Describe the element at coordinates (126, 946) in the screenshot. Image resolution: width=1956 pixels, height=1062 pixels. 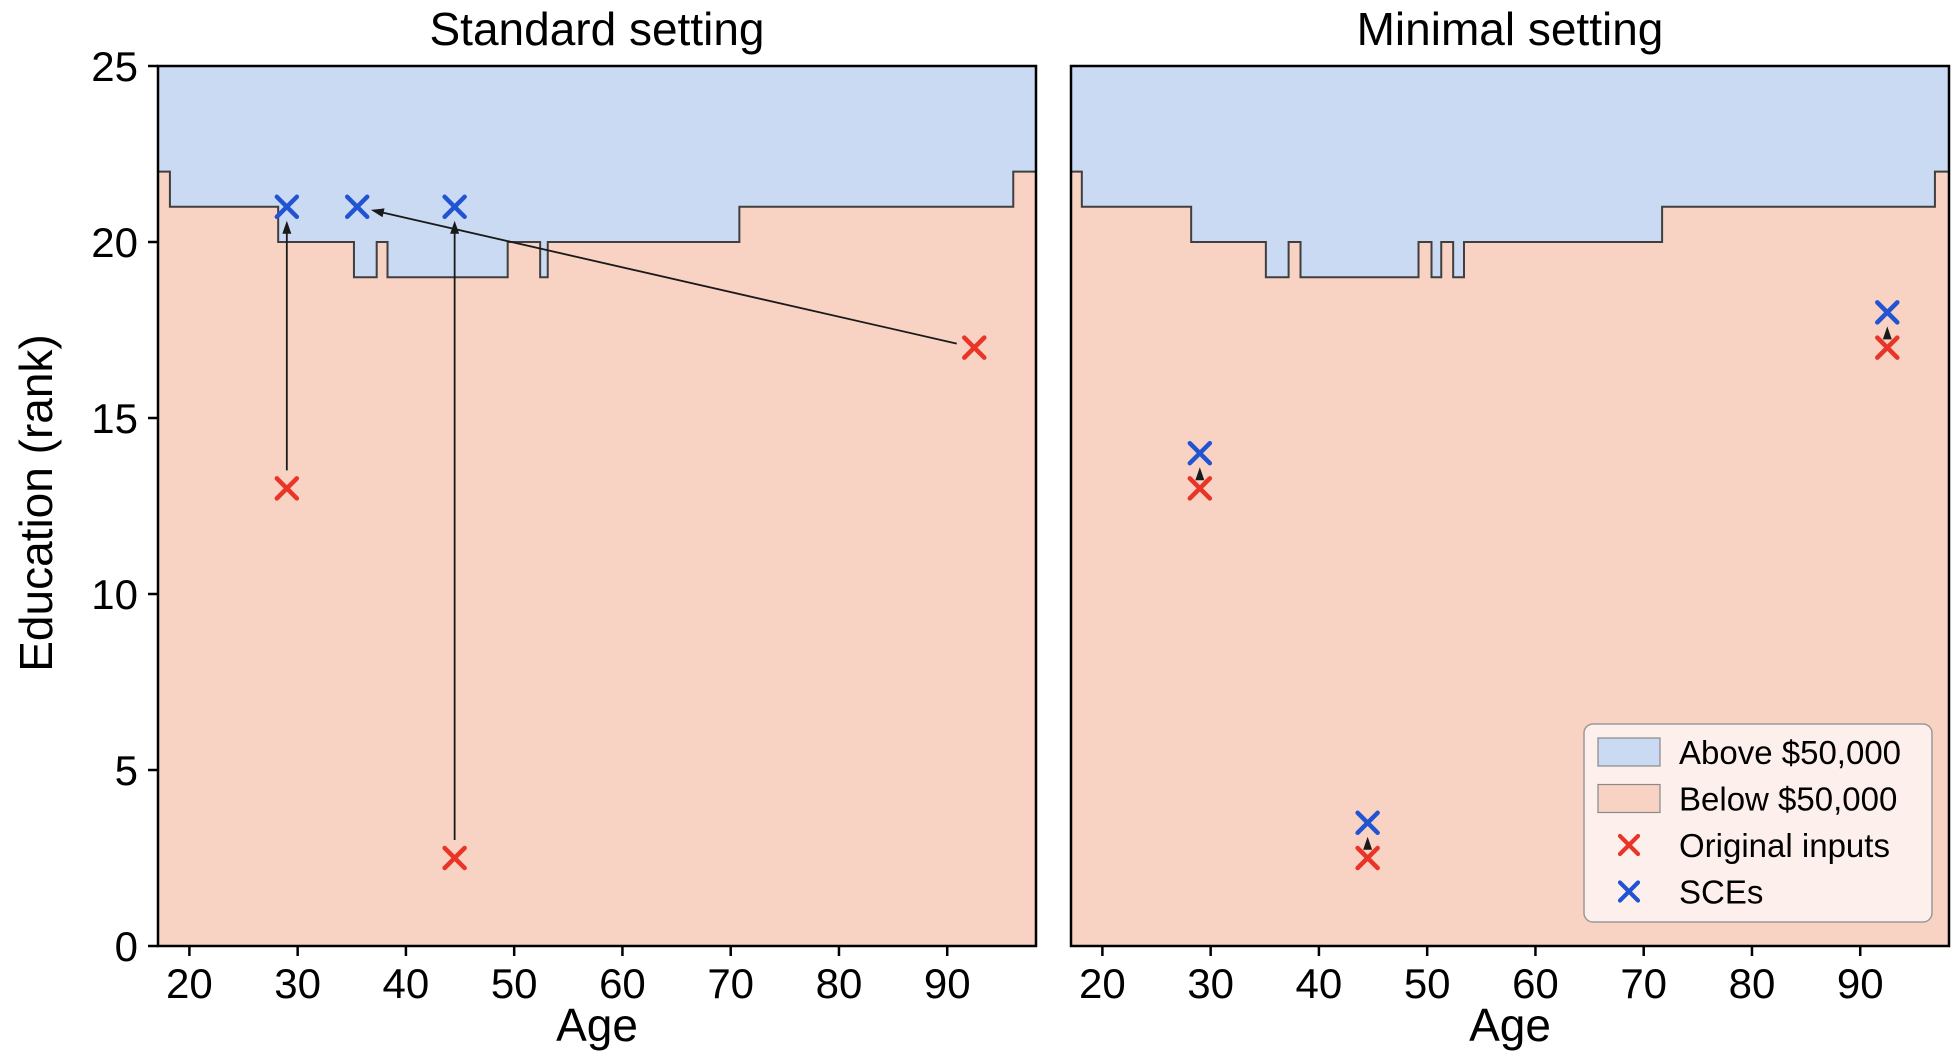
I see `y-tick-label: 0` at that location.